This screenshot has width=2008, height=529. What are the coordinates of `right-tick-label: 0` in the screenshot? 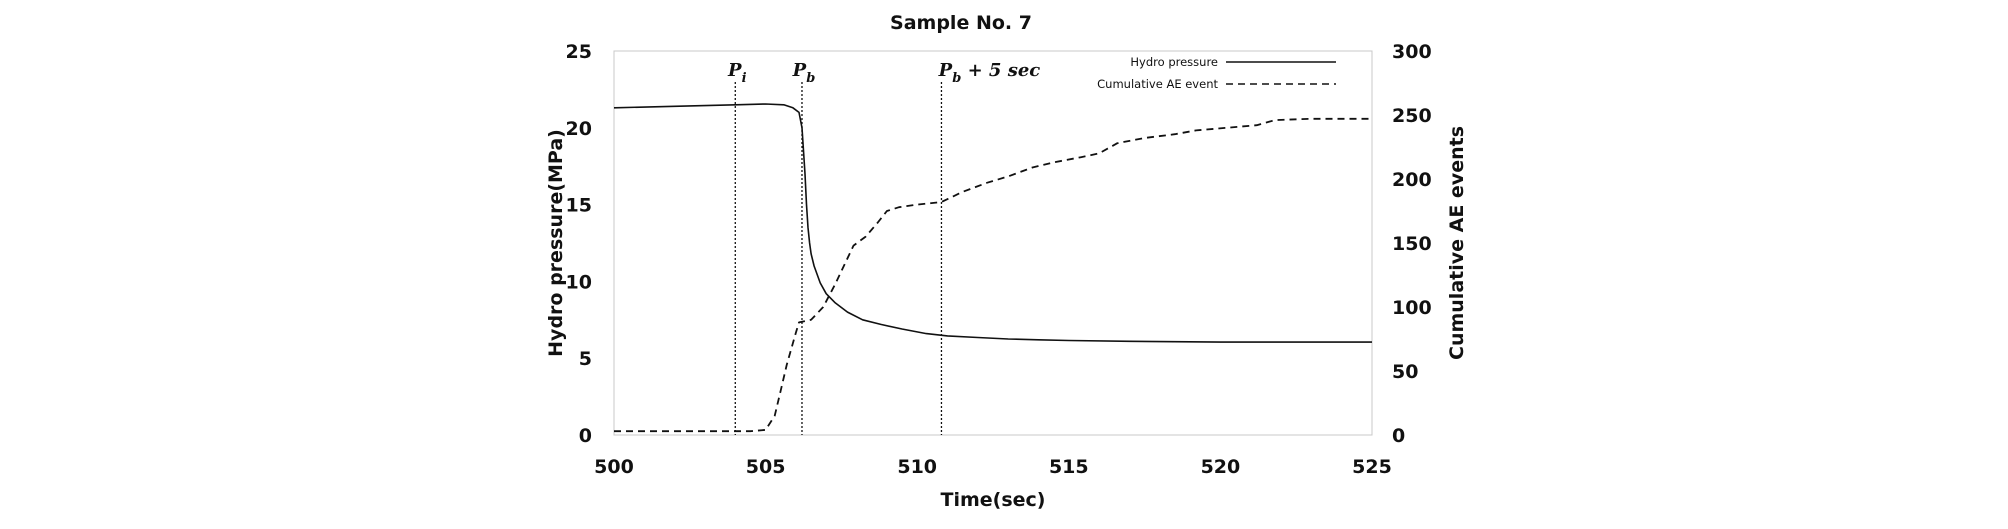 It's located at (1398, 436).